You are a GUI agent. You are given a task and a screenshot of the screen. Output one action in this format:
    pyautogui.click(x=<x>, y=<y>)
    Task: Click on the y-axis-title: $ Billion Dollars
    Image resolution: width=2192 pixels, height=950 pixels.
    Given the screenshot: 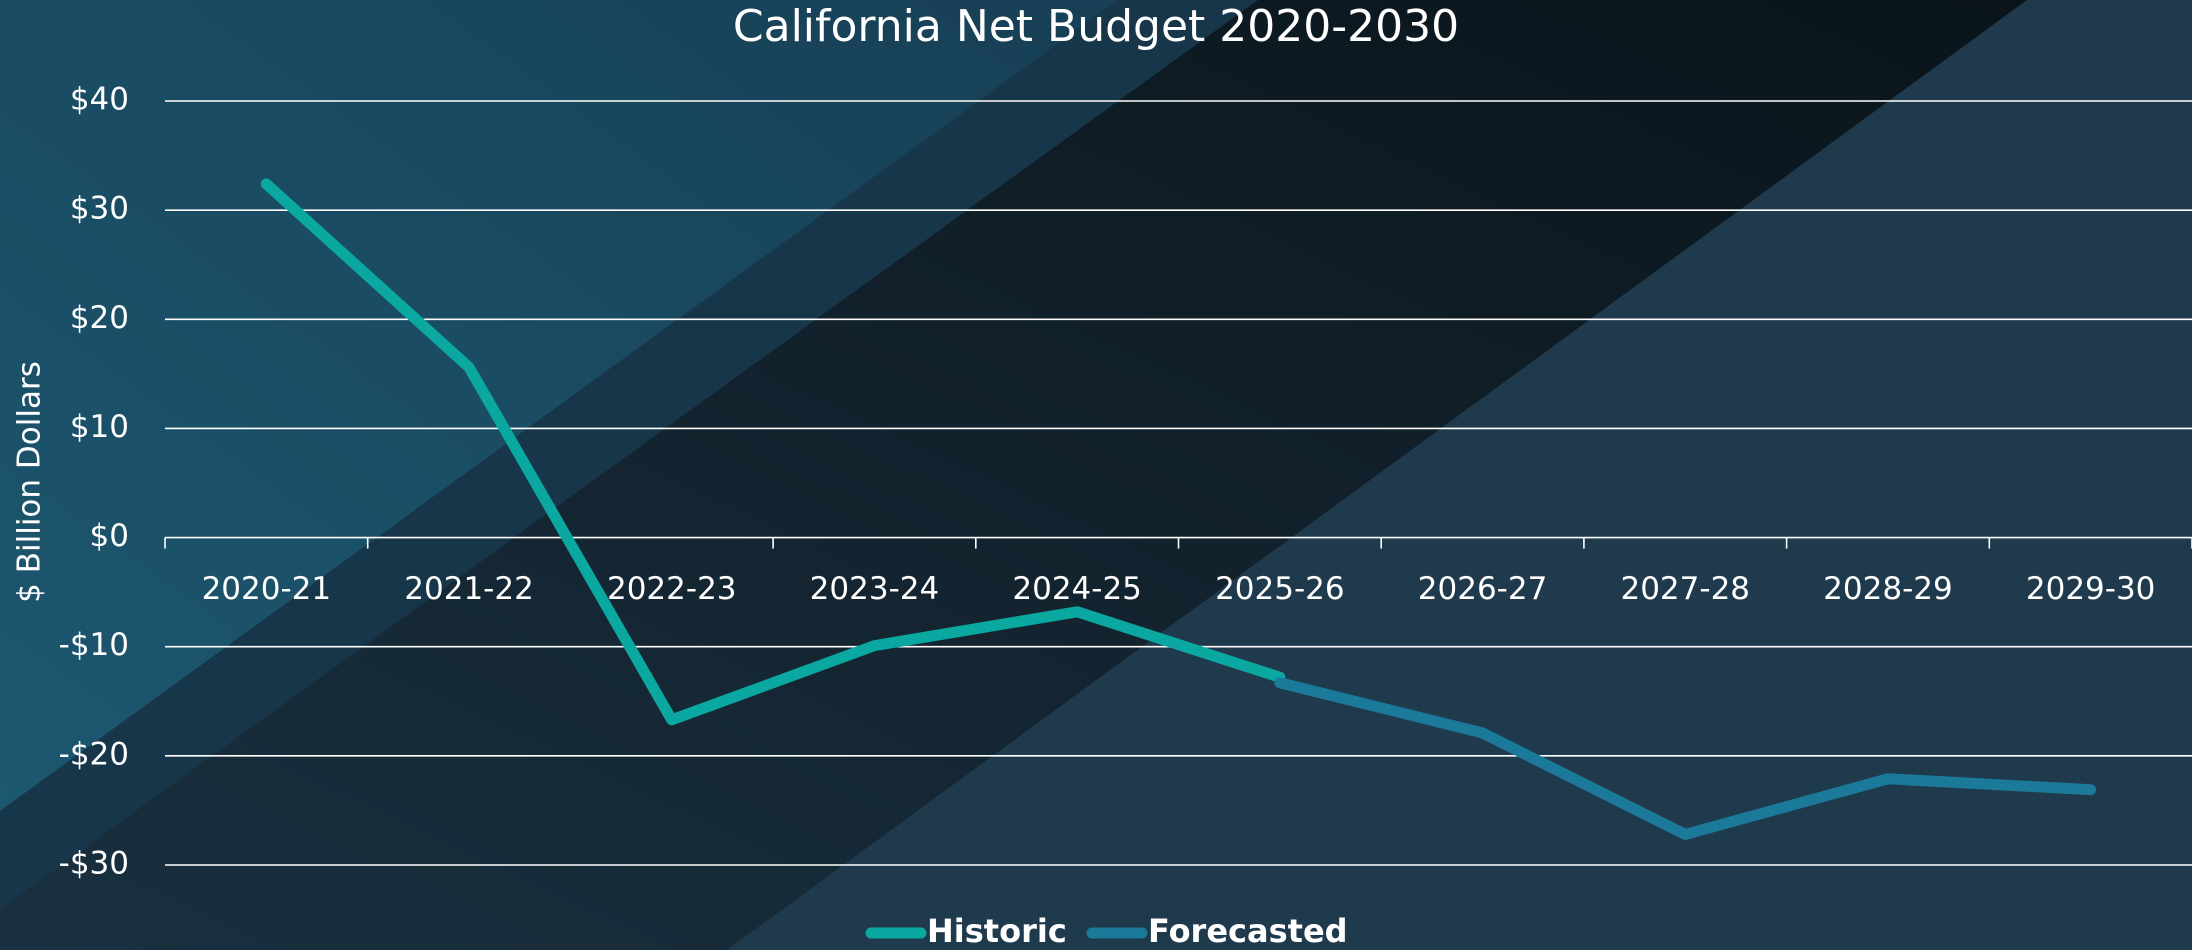 What is the action you would take?
    pyautogui.click(x=30, y=482)
    